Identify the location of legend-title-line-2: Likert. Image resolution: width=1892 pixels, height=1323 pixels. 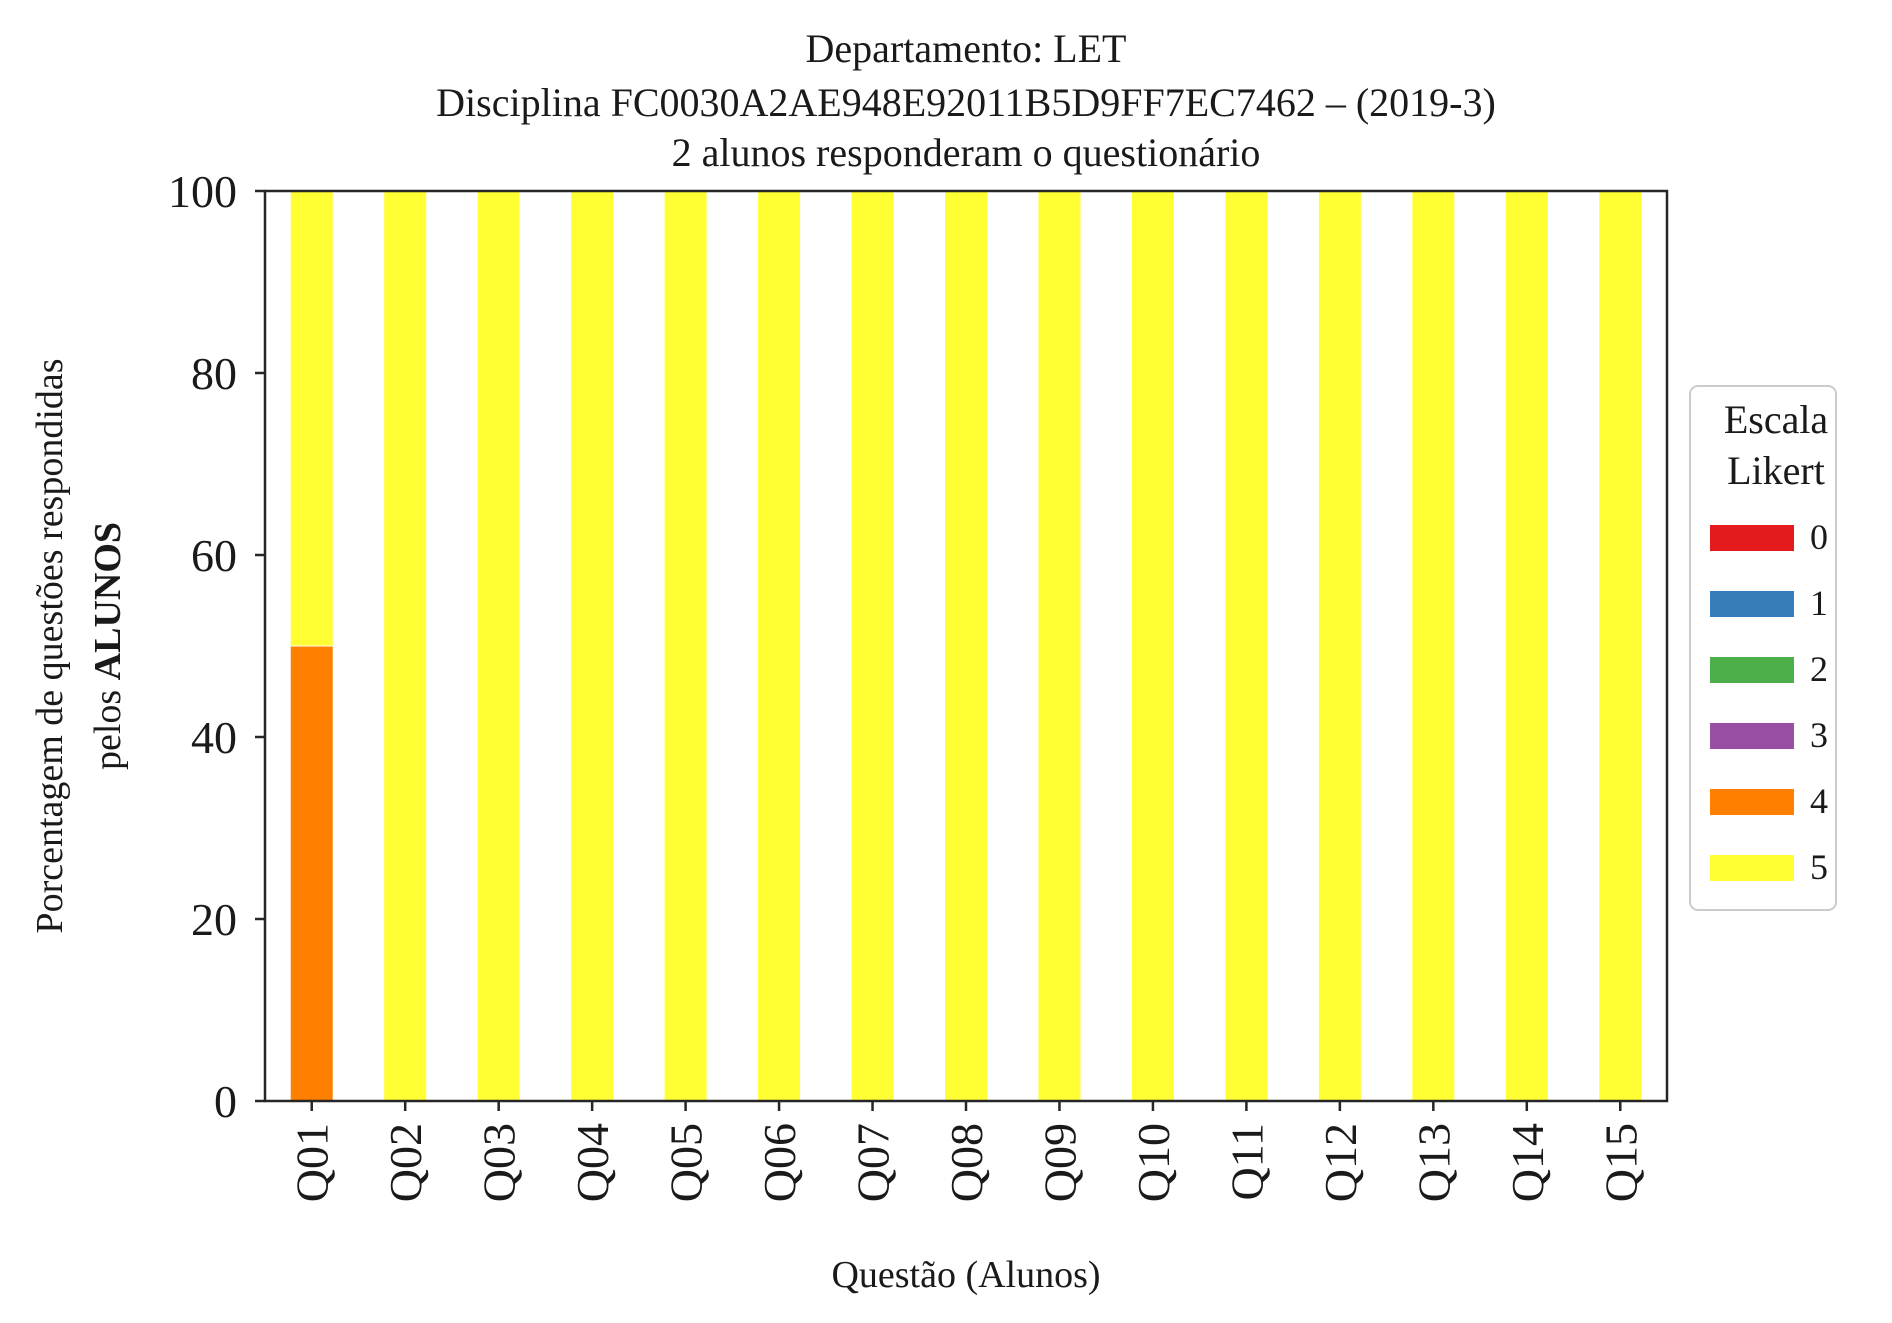
(1776, 470).